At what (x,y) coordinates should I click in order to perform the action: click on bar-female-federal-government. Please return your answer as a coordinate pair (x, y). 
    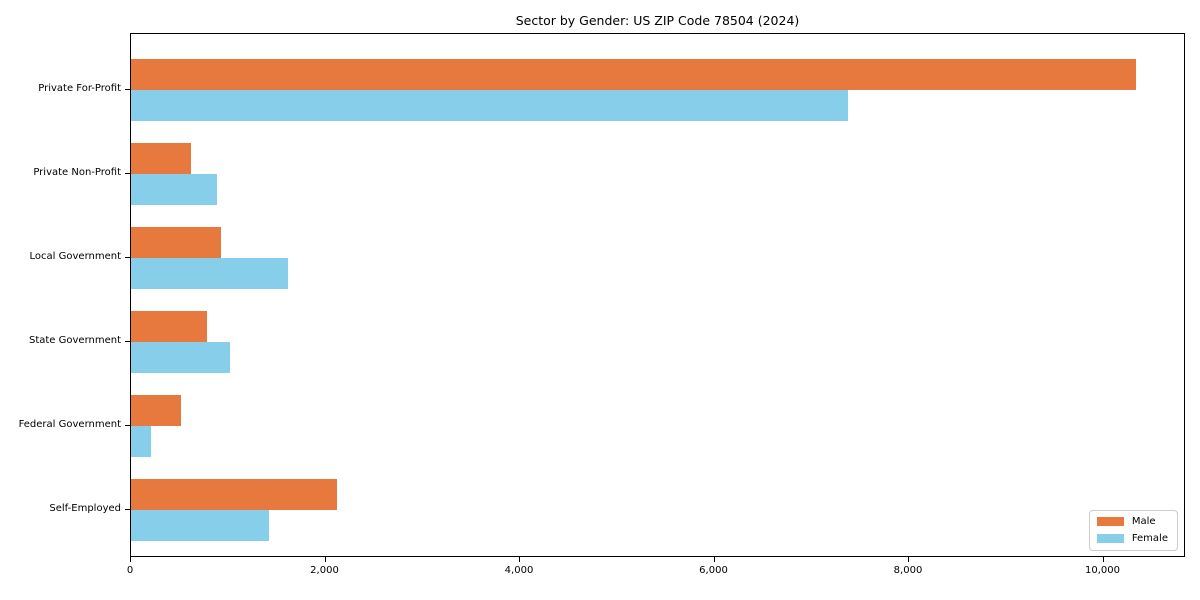
    Looking at the image, I should click on (141, 441).